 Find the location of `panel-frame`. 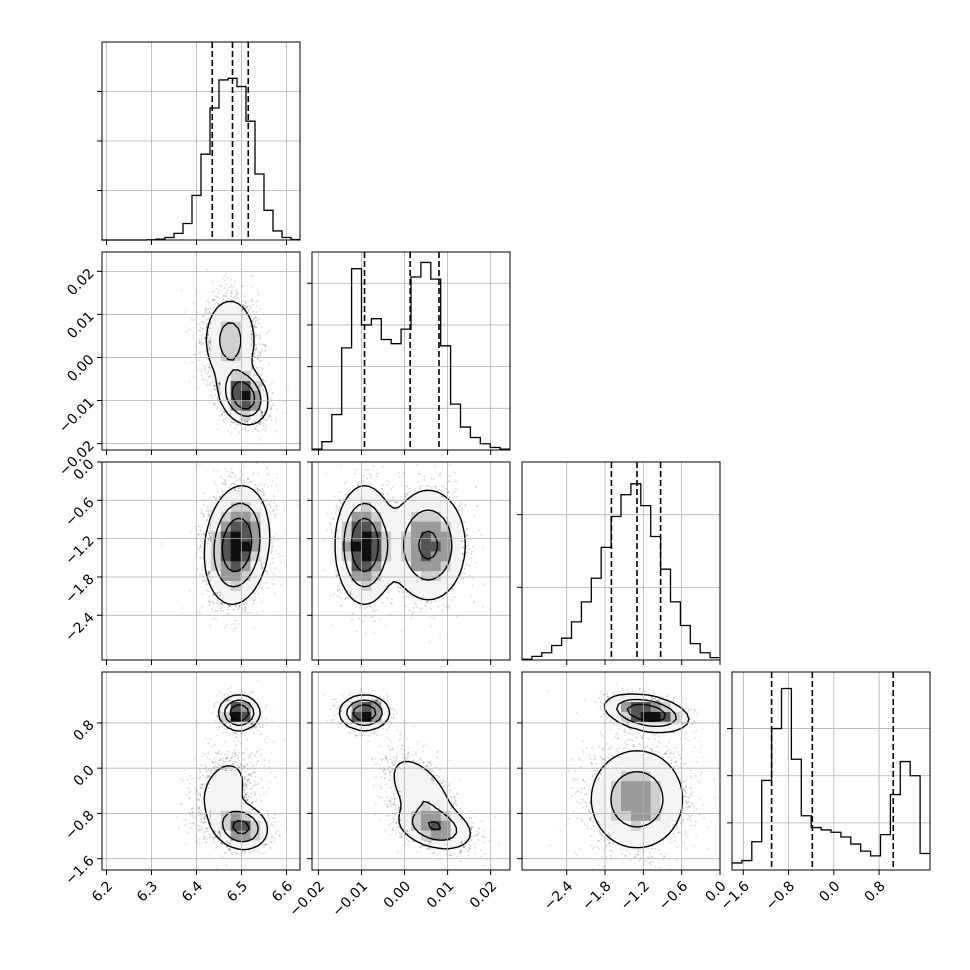

panel-frame is located at coordinates (621, 561).